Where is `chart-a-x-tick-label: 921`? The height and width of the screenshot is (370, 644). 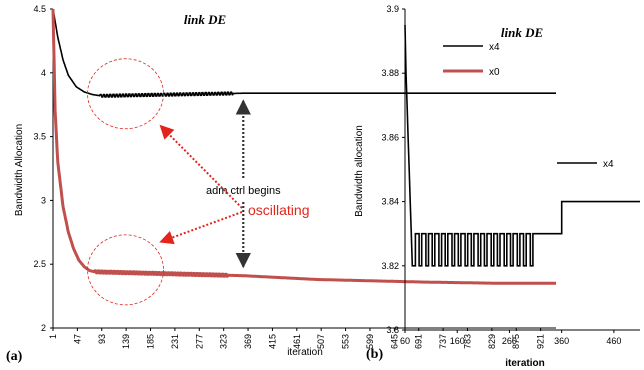
chart-a-x-tick-label: 921 is located at coordinates (541, 341).